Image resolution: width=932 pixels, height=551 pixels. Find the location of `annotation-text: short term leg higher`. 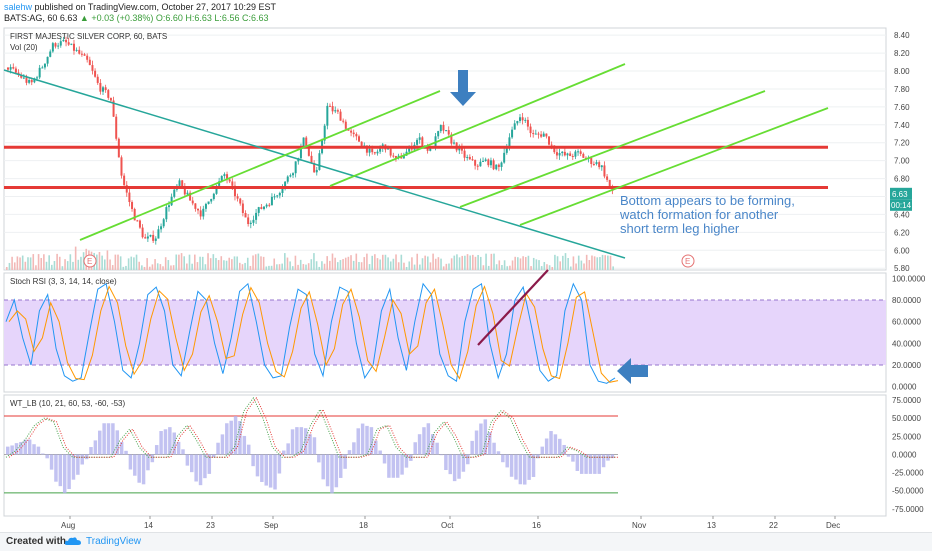

annotation-text: short term leg higher is located at coordinates (680, 228).